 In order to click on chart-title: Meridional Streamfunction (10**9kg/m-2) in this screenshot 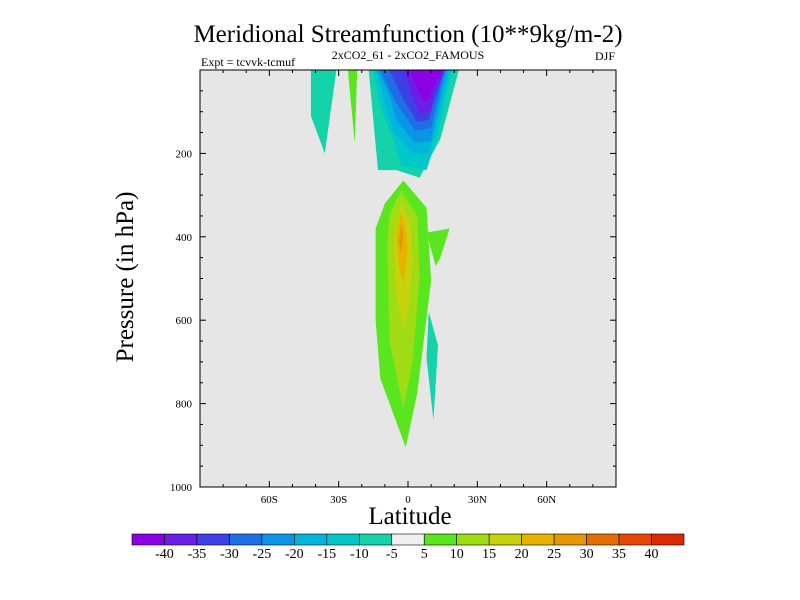, I will do `click(407, 34)`.